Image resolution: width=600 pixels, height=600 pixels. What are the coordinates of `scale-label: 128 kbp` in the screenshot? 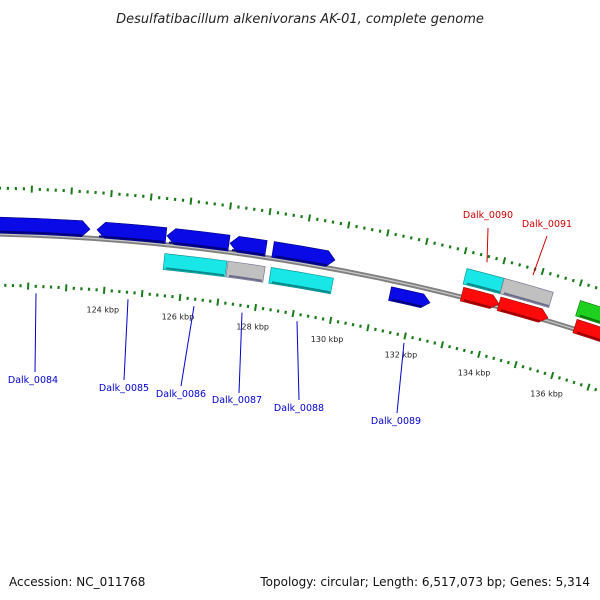 It's located at (252, 326).